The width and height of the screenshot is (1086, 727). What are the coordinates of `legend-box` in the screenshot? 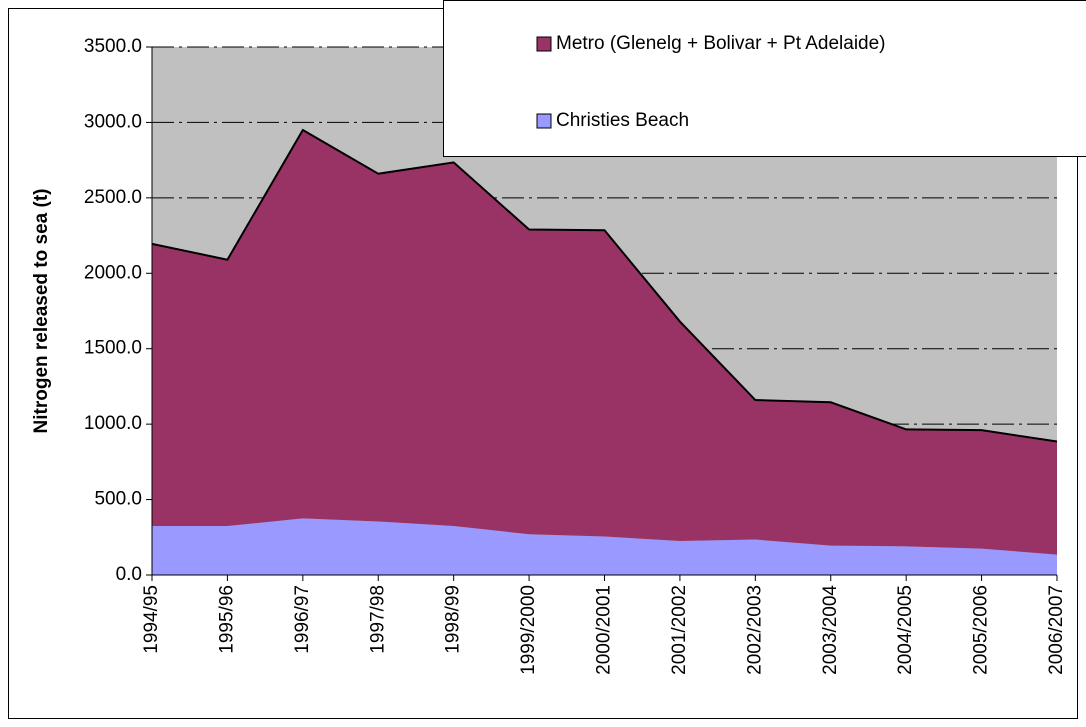 It's located at (764, 78).